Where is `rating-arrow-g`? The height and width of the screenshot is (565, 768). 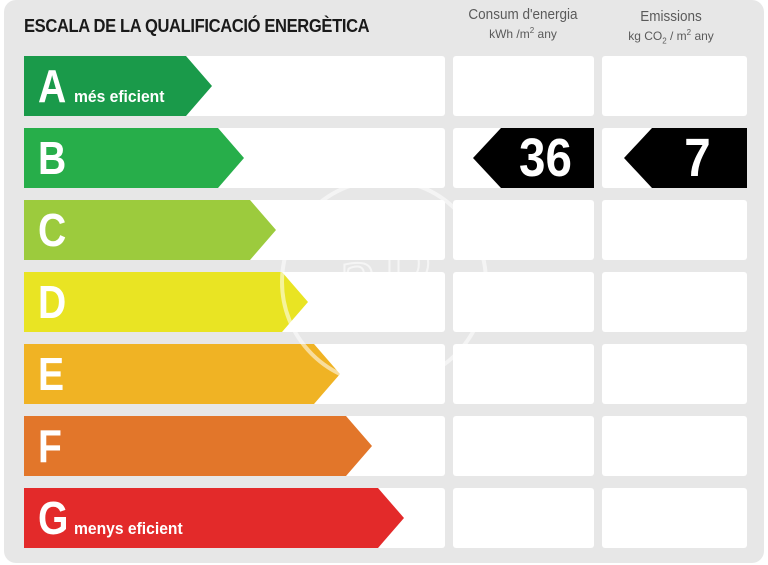 rating-arrow-g is located at coordinates (214, 518).